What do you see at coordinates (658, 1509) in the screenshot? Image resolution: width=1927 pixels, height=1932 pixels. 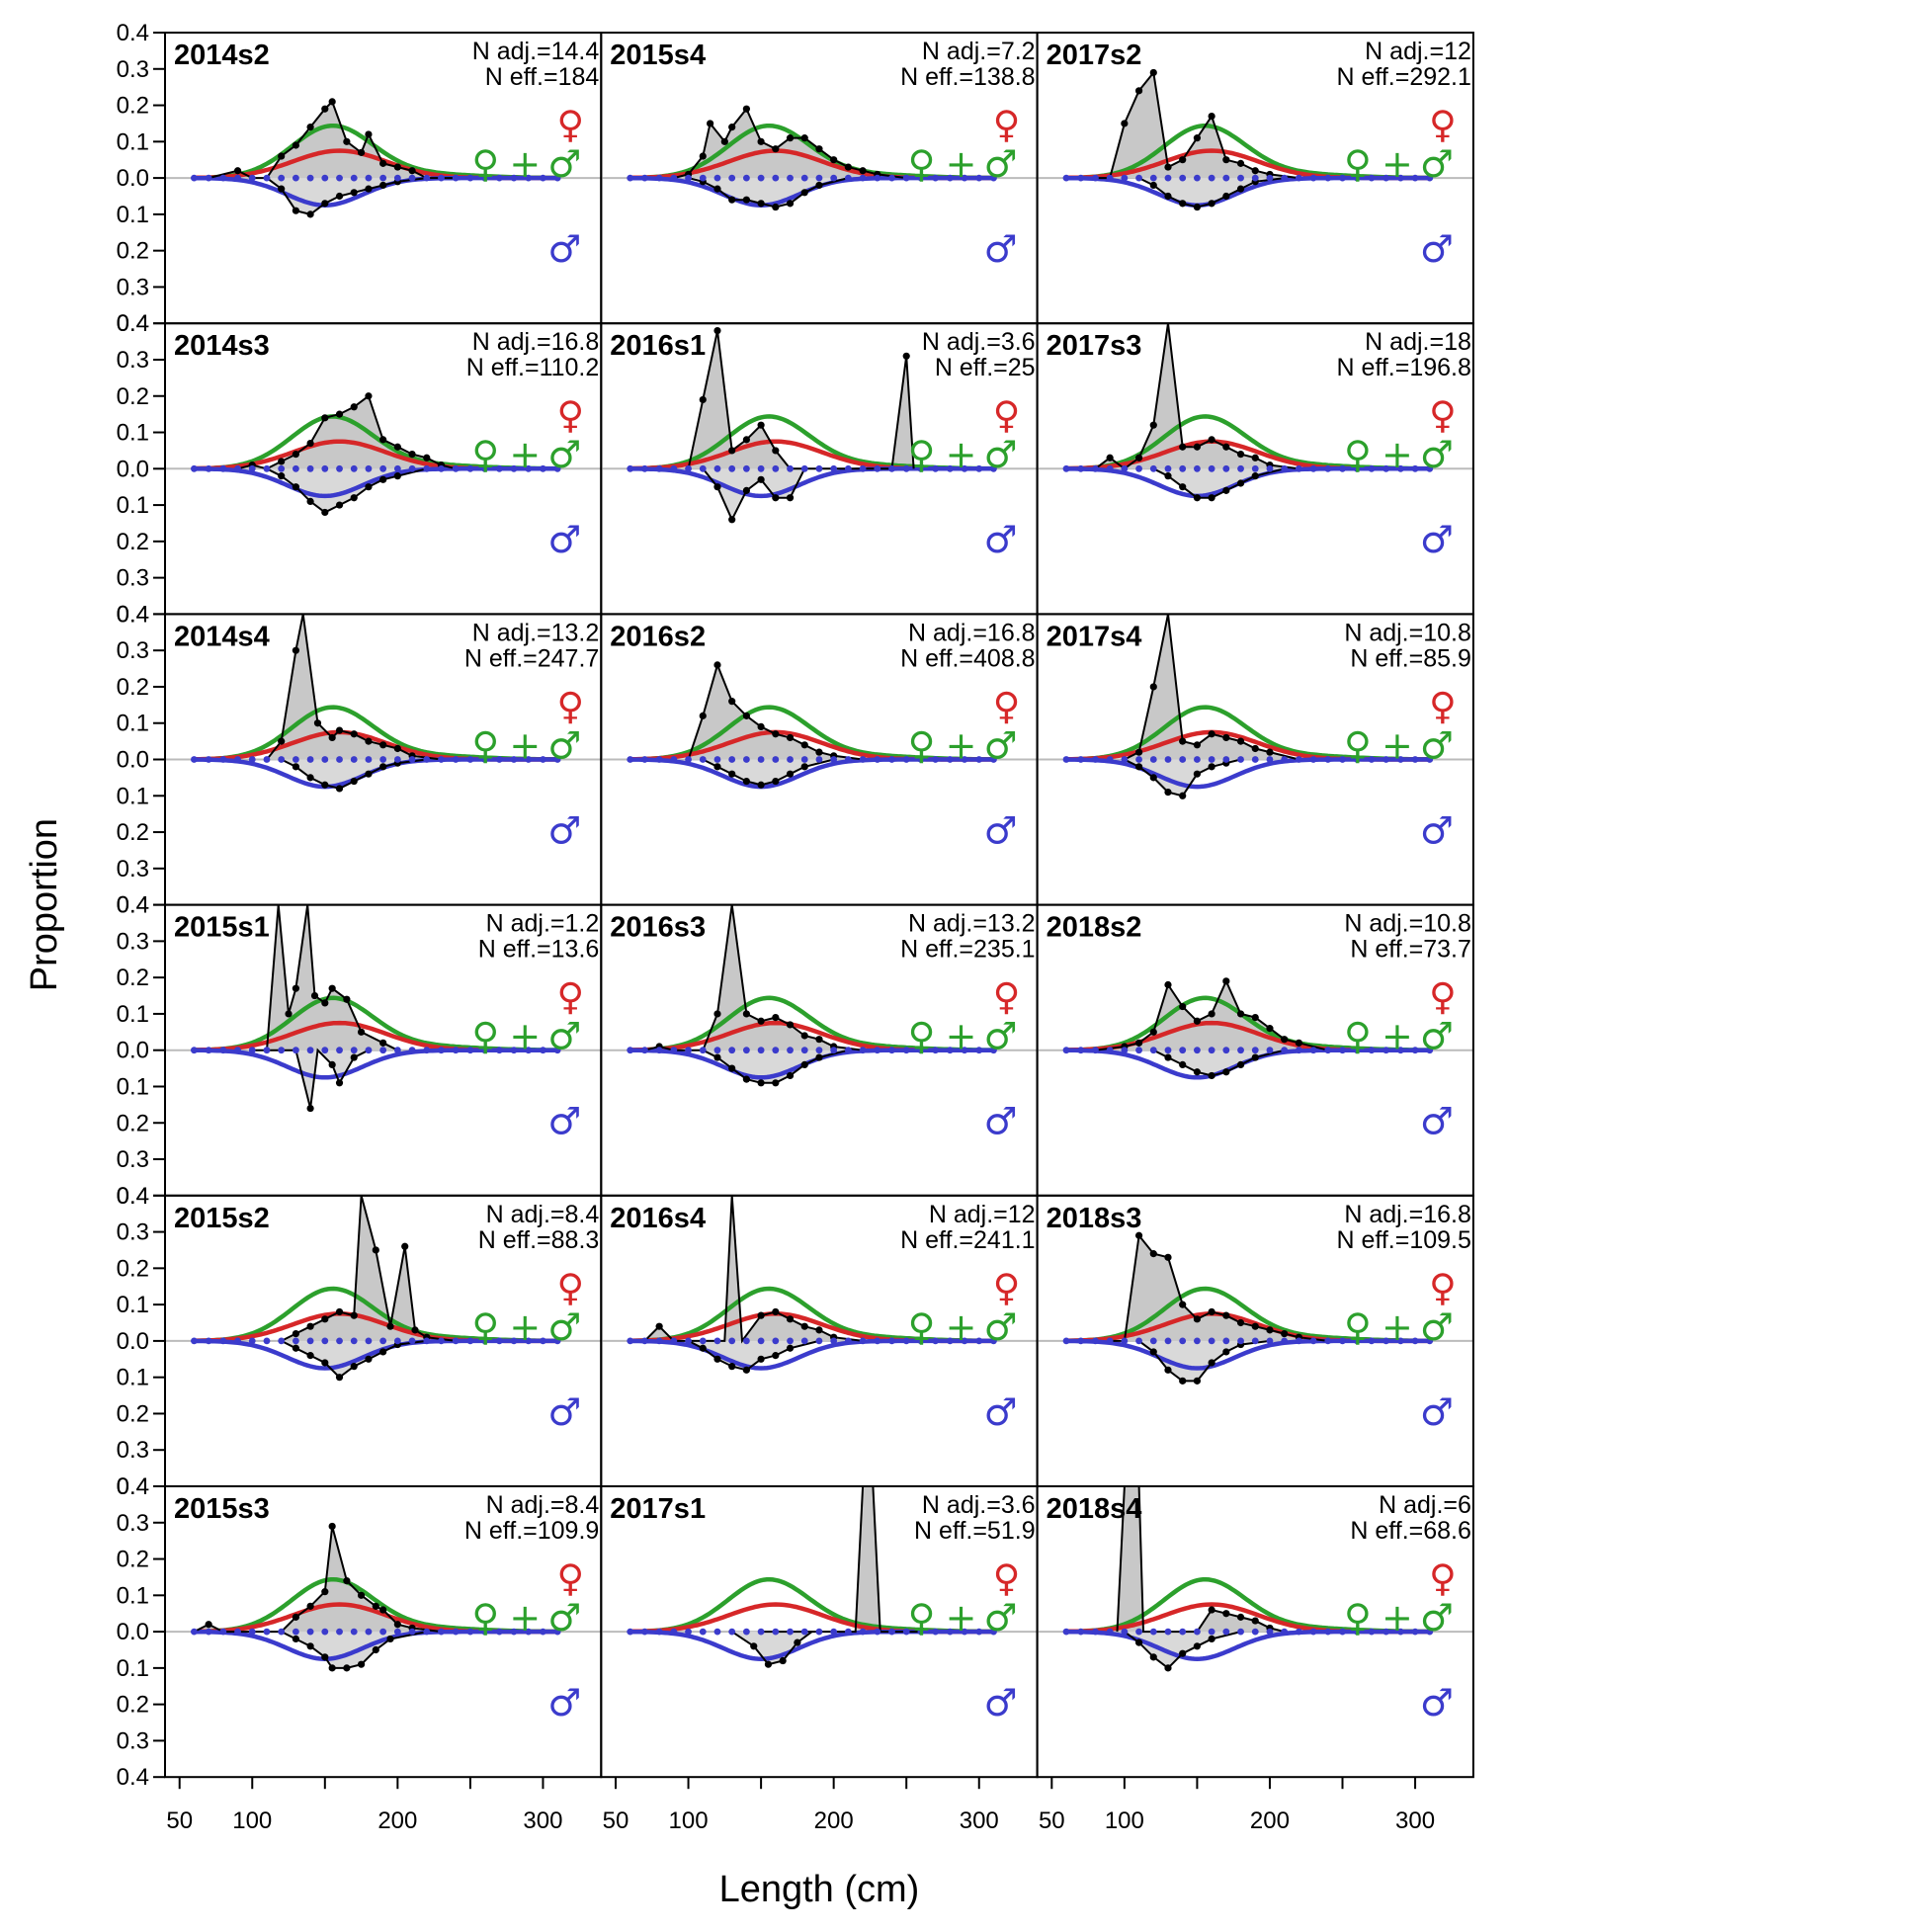 I see `panel-label: 2017s1` at bounding box center [658, 1509].